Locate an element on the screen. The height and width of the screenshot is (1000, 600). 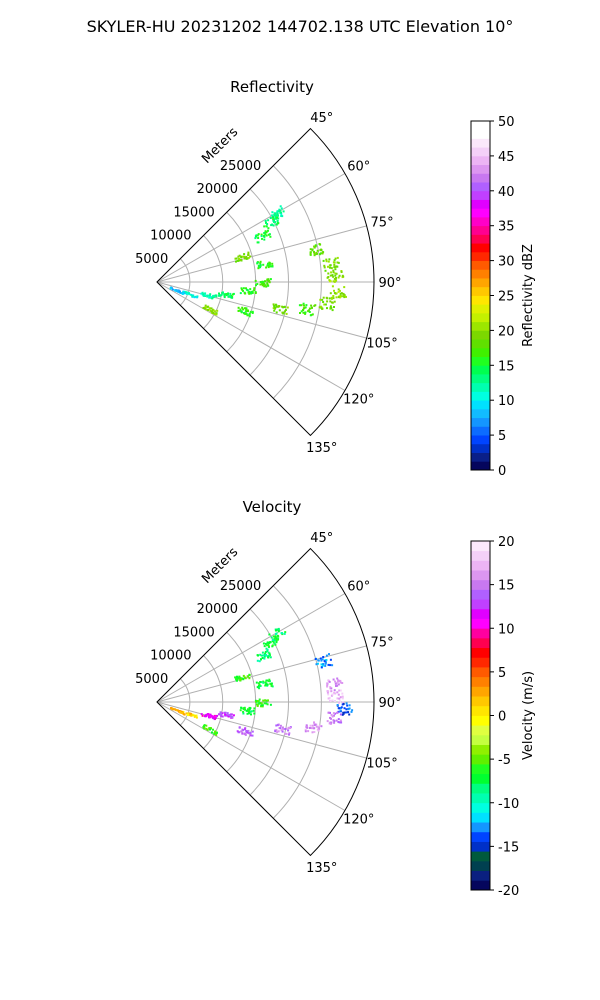
angle-tick-label: 90° is located at coordinates (389, 703).